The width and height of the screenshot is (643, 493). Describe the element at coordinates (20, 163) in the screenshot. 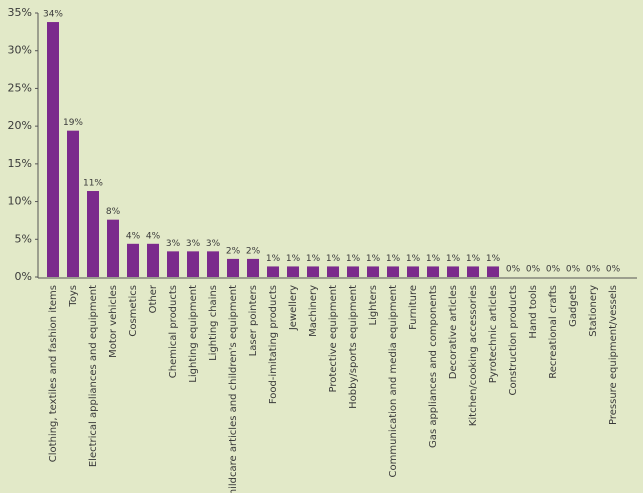

I see `y-tick-label: 15%` at that location.